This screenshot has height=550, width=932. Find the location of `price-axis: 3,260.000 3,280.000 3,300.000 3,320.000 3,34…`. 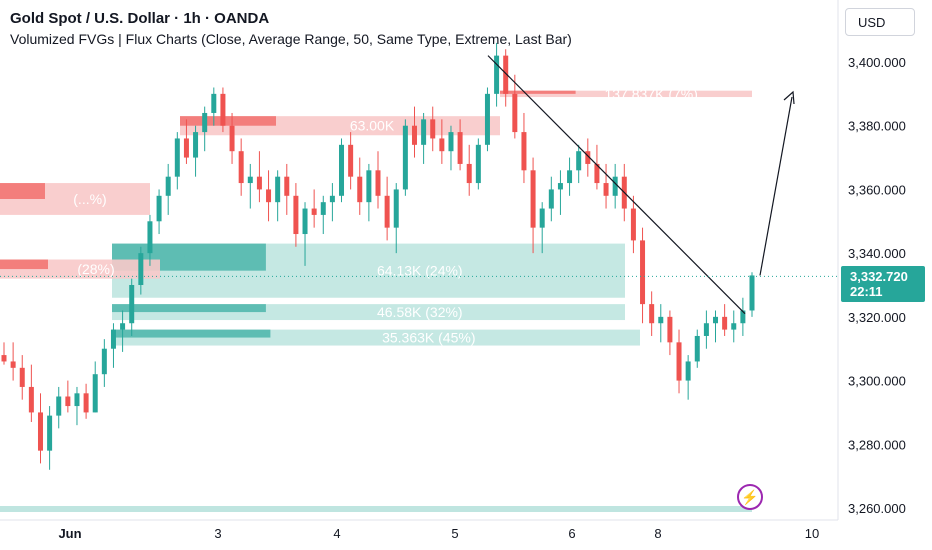

price-axis: 3,260.000 3,280.000 3,300.000 3,320.000 3,34… is located at coordinates (877, 285).